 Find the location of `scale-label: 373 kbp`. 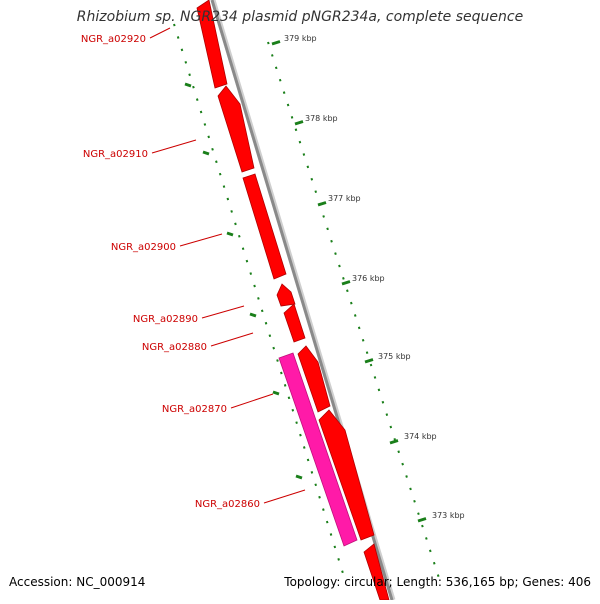

scale-label: 373 kbp is located at coordinates (448, 515).